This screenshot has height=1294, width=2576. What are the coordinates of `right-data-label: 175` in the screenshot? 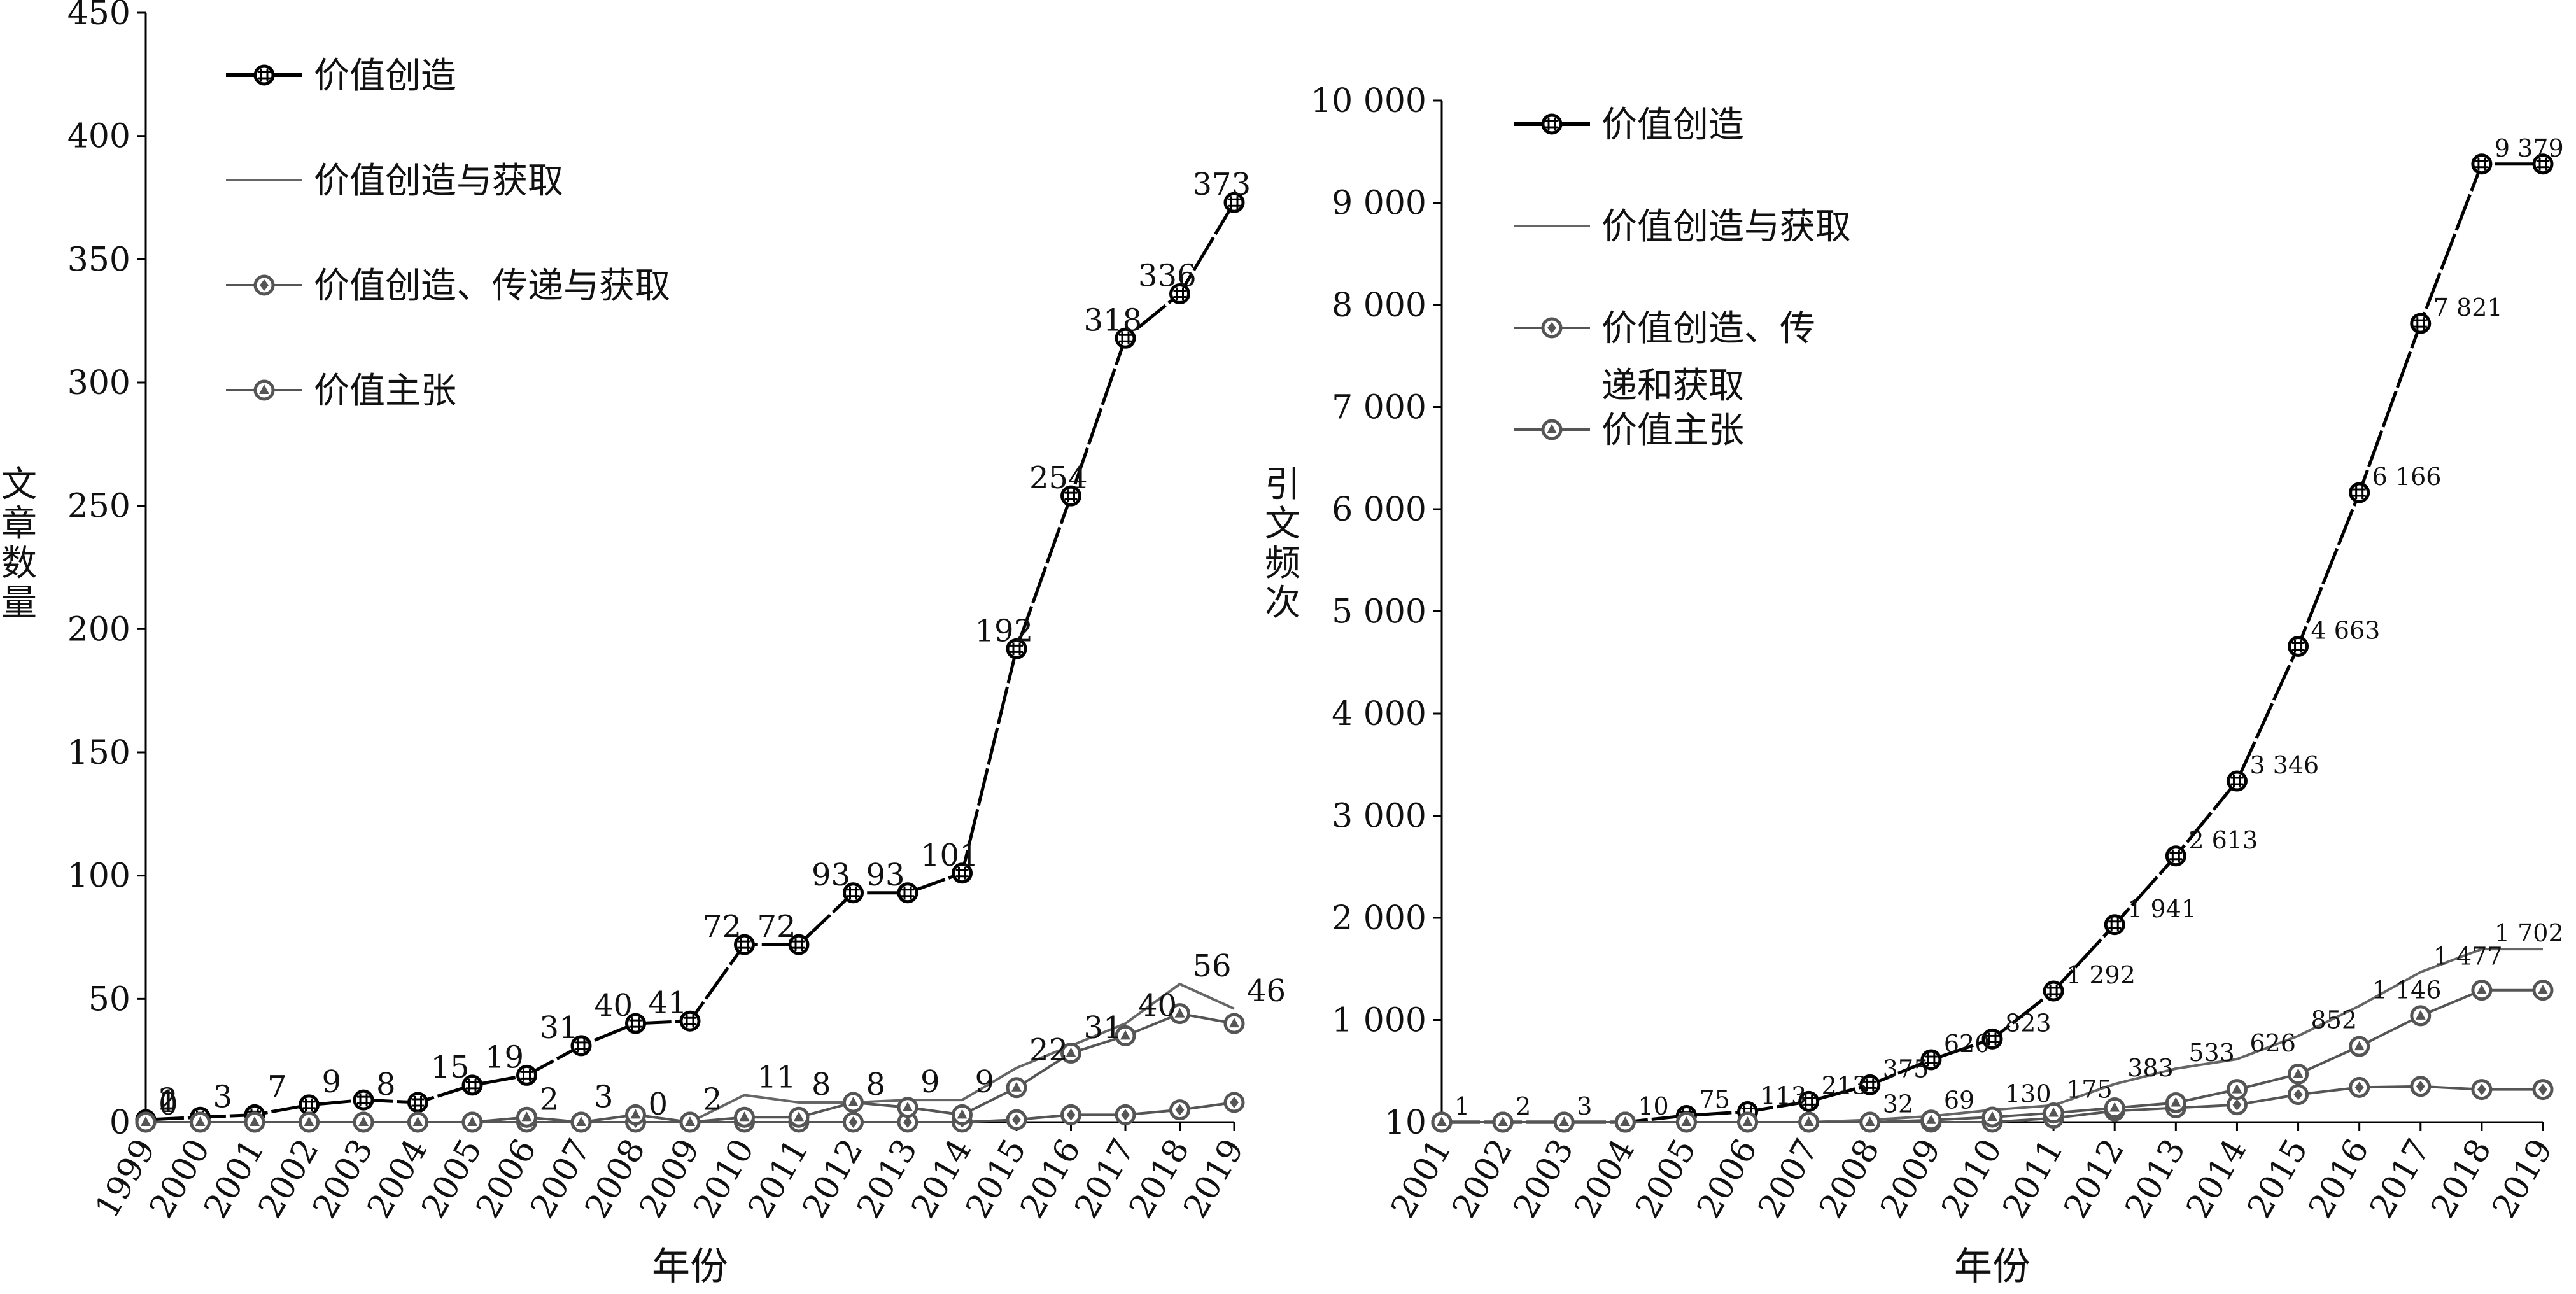 It's located at (2090, 1089).